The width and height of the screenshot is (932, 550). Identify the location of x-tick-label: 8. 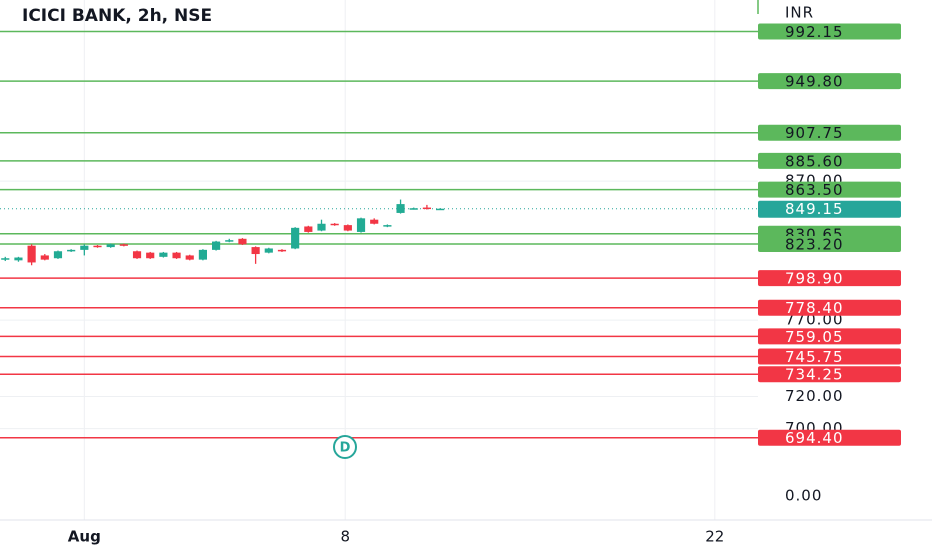
(345, 537).